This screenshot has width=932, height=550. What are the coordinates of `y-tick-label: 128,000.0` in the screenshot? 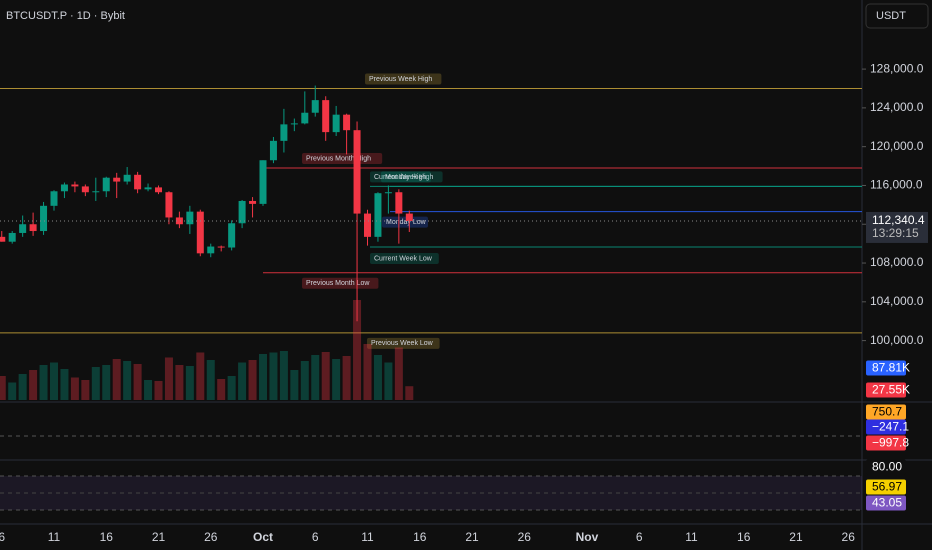 It's located at (897, 68).